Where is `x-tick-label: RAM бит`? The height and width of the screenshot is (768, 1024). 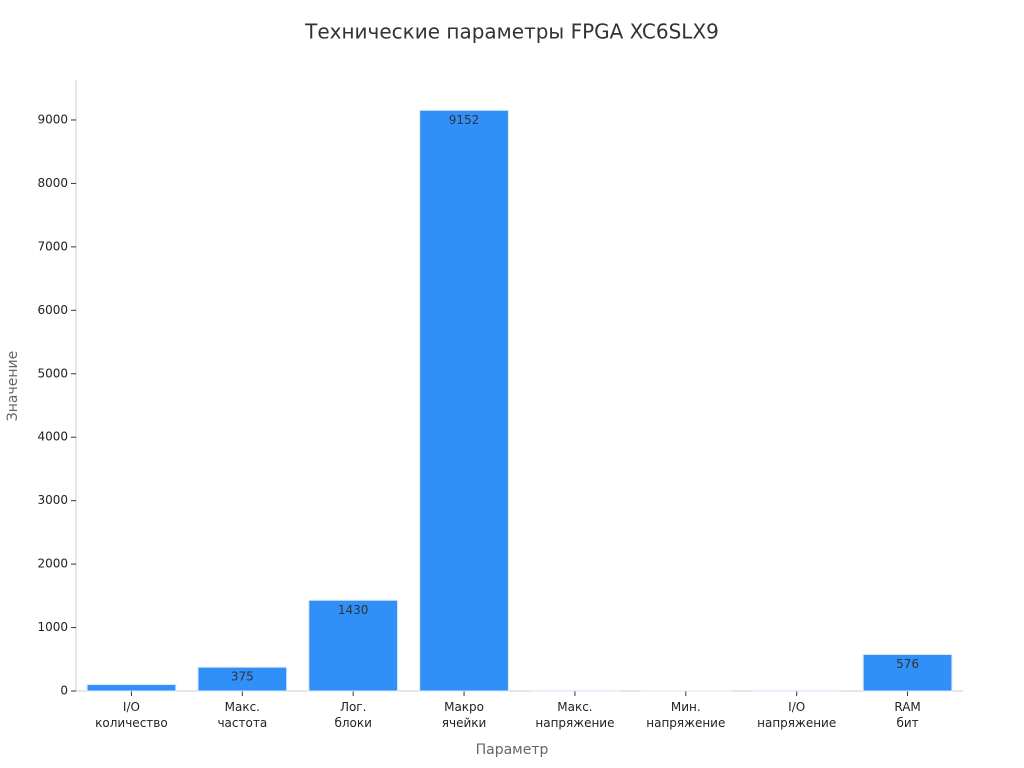
x-tick-label: RAM бит is located at coordinates (907, 715).